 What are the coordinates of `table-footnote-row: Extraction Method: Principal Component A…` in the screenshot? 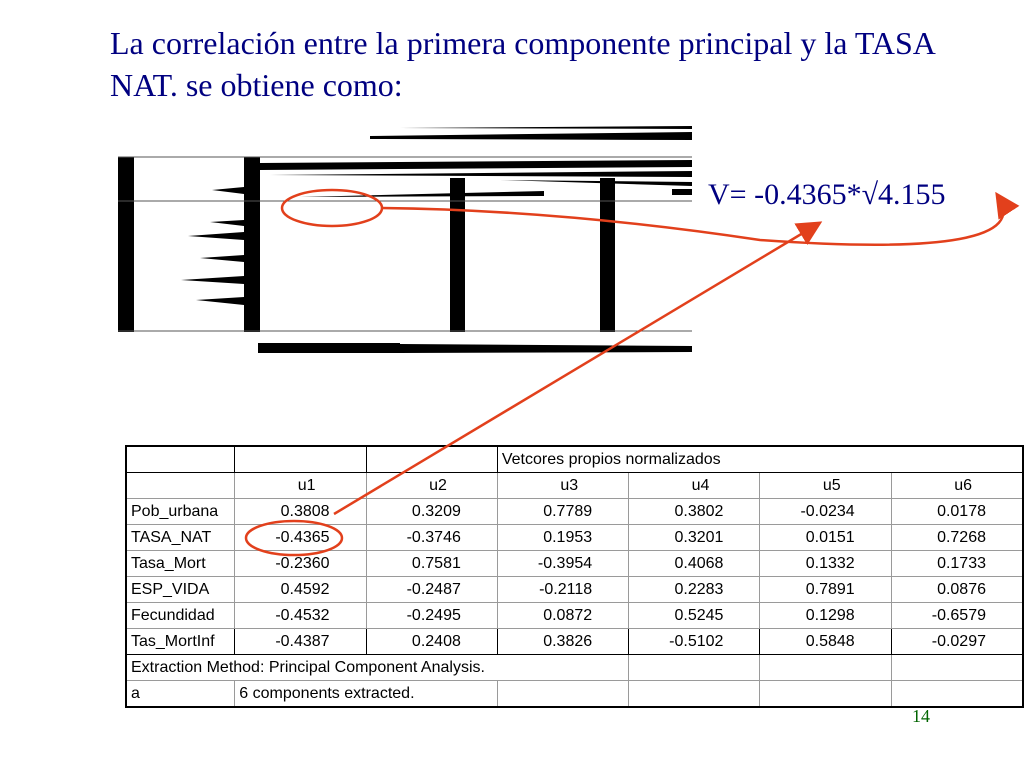 It's located at (574, 667).